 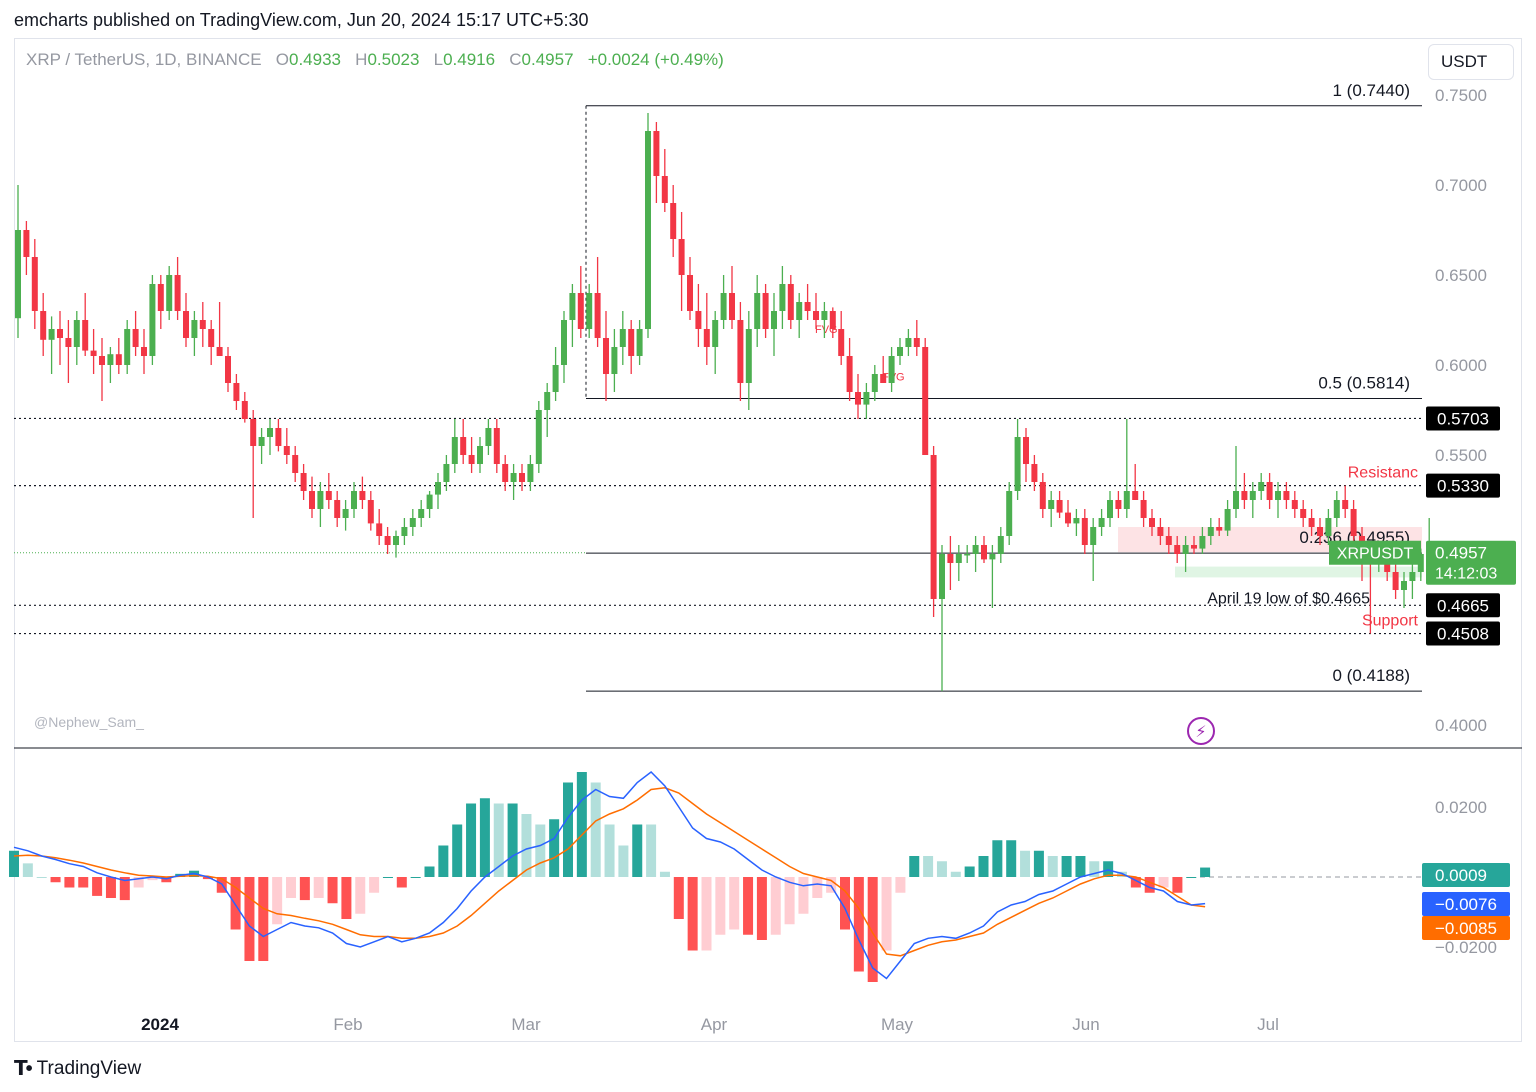 What do you see at coordinates (1466, 904) in the screenshot?
I see `macd-value-tag` at bounding box center [1466, 904].